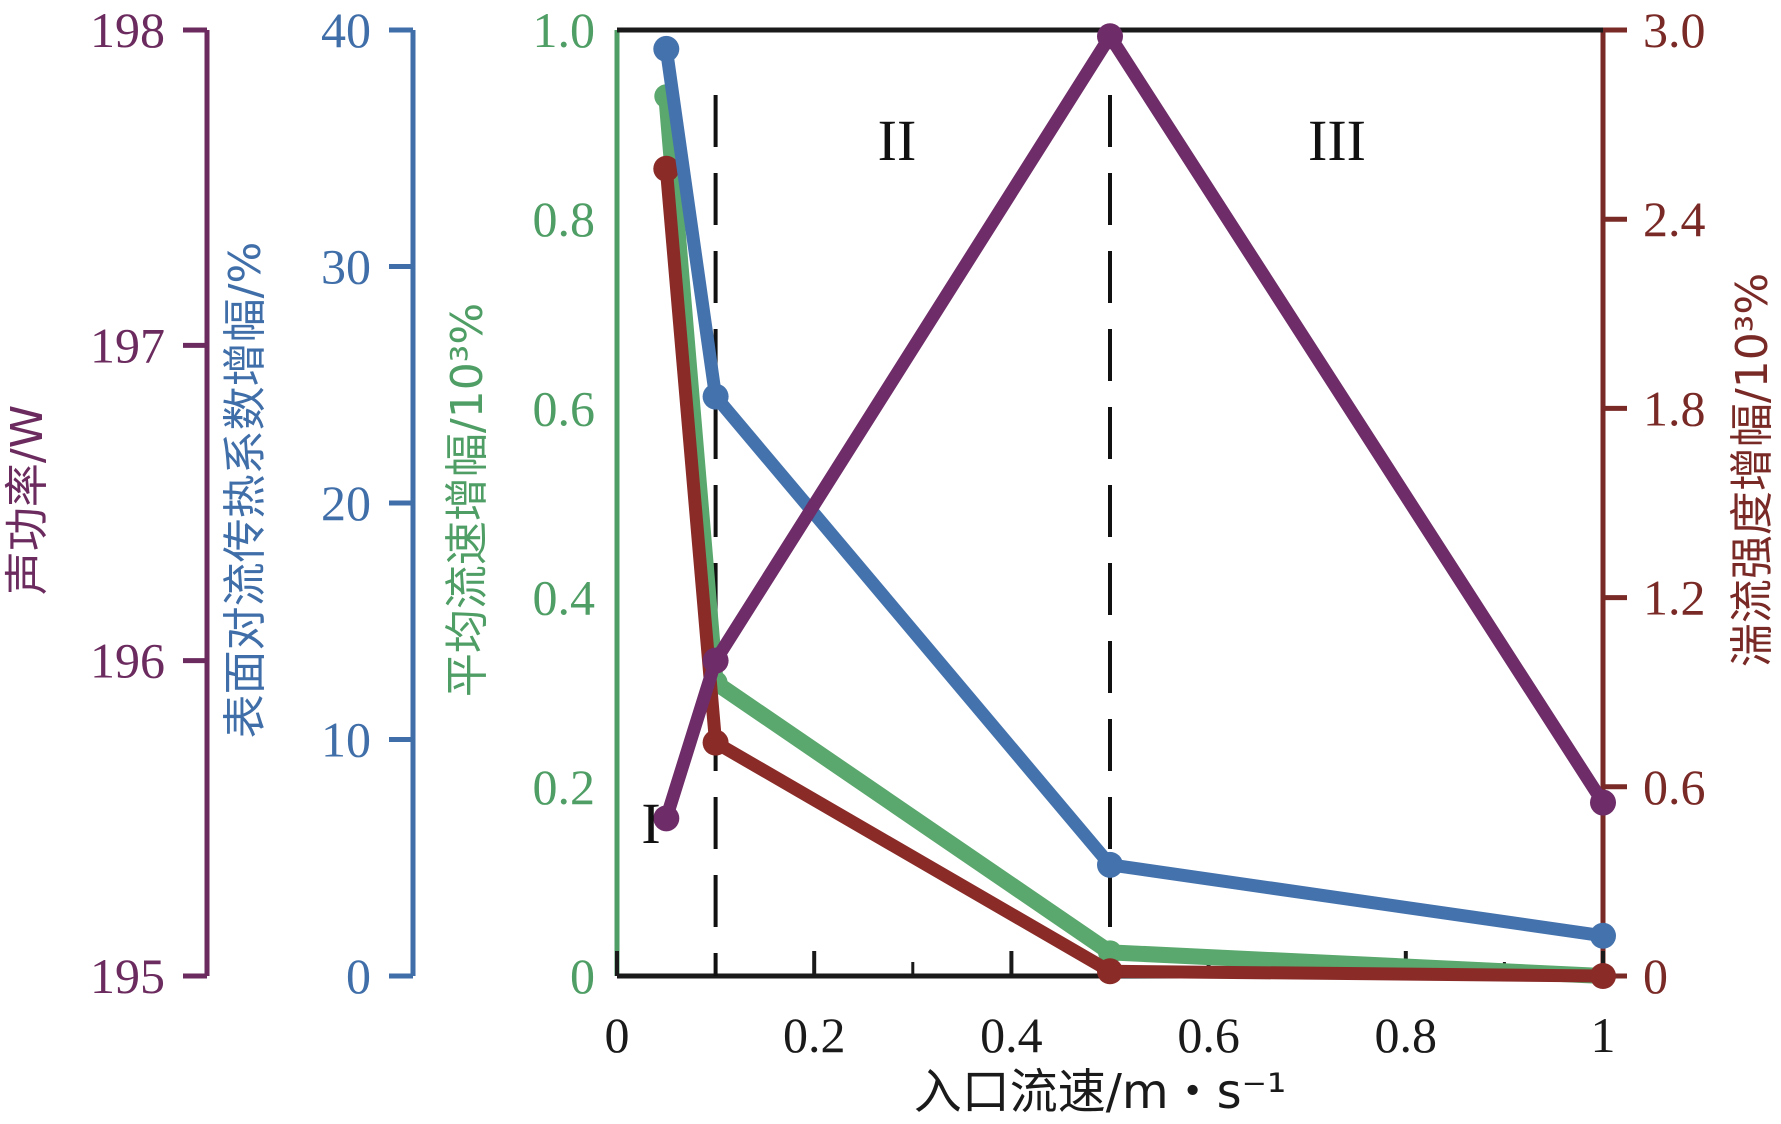 This screenshot has width=1781, height=1124. I want to click on tick-label-power: 196, so click(127, 661).